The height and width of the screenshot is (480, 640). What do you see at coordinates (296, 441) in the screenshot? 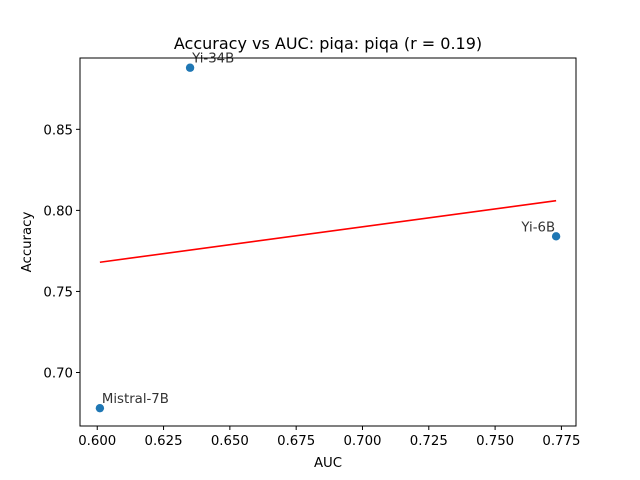
I see `x-tick-label: 0.675` at bounding box center [296, 441].